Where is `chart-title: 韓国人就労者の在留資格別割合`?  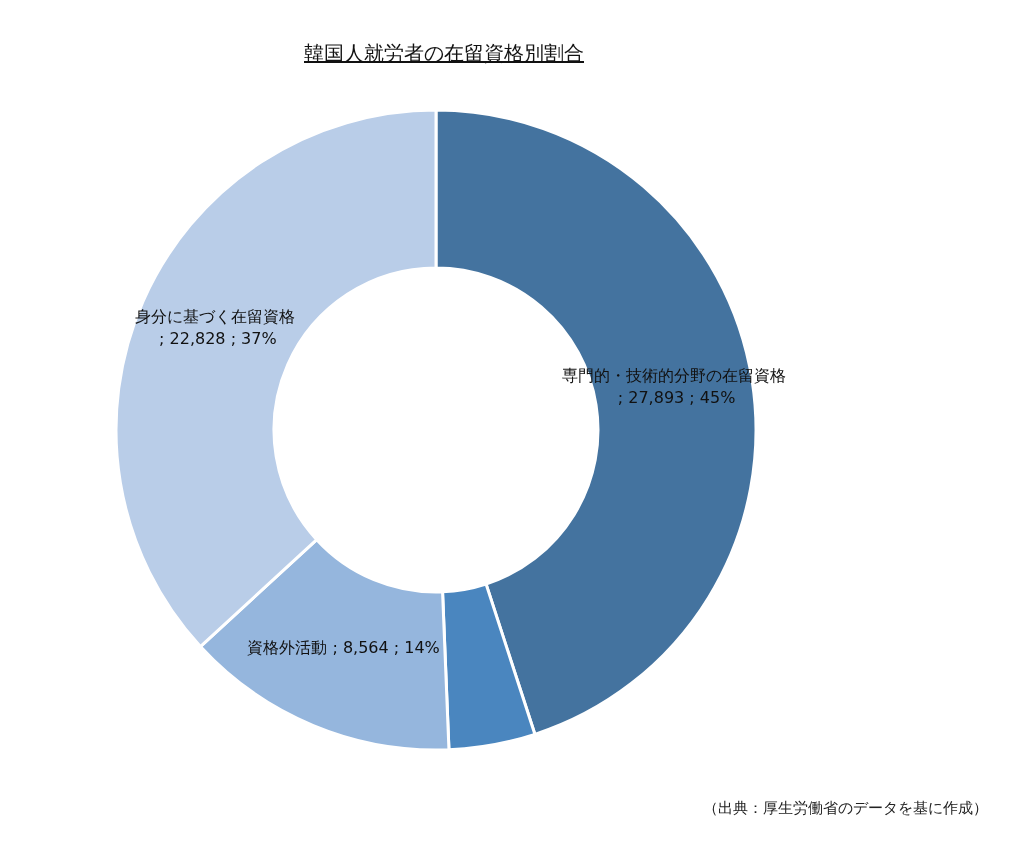
chart-title: 韓国人就労者の在留資格別割合 is located at coordinates (444, 53).